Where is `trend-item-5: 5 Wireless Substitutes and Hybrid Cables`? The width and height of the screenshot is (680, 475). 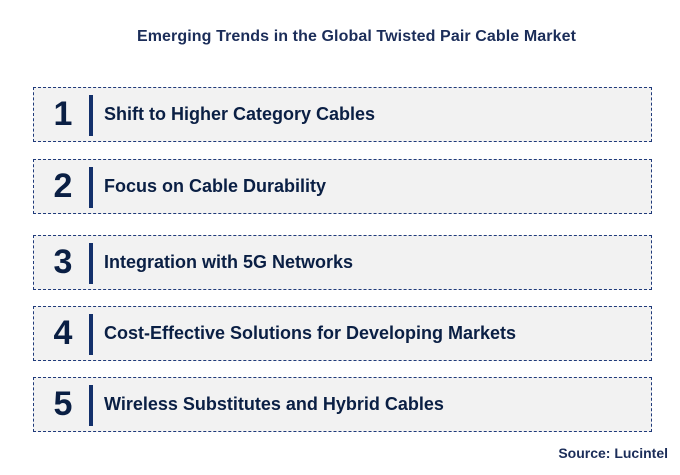
trend-item-5: 5 Wireless Substitutes and Hybrid Cables is located at coordinates (342, 404).